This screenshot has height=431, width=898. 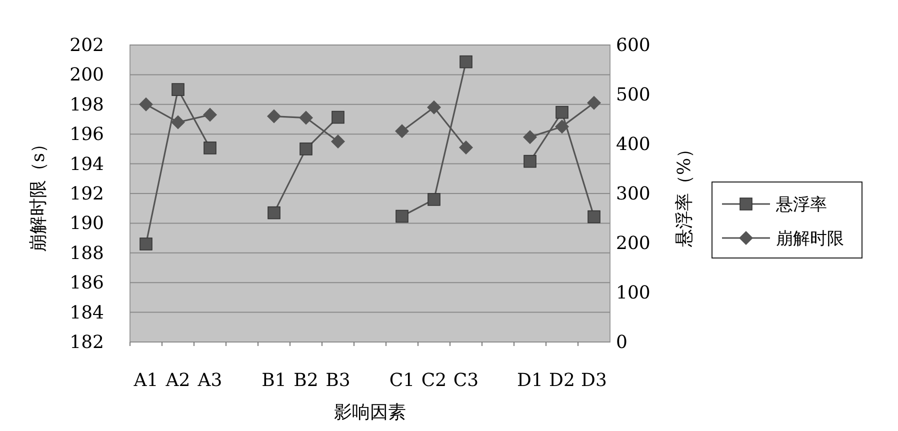 I want to click on y-tick-label: 200, so click(x=87, y=75).